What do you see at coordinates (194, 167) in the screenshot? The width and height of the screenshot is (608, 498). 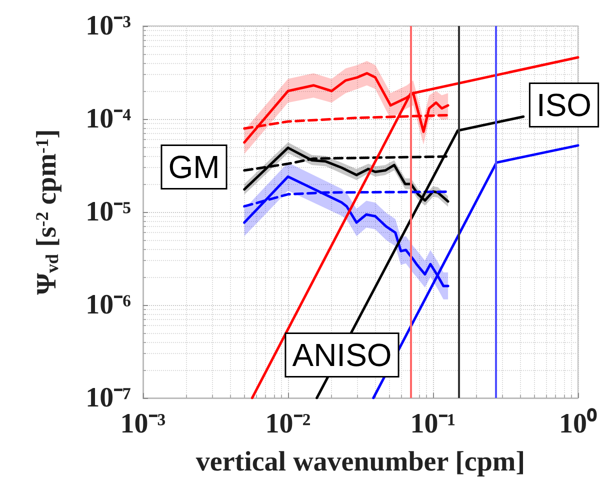 I see `annotation: GM` at bounding box center [194, 167].